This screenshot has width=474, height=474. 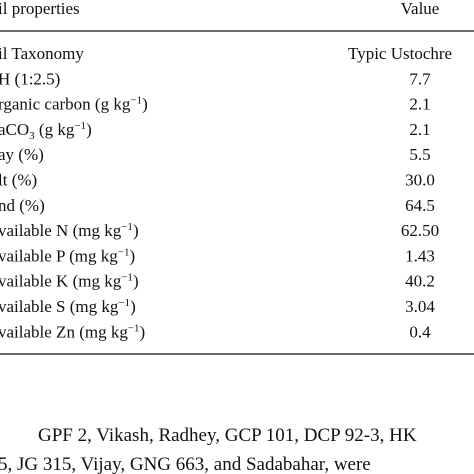 I want to click on header-property: il properties, so click(x=40, y=9).